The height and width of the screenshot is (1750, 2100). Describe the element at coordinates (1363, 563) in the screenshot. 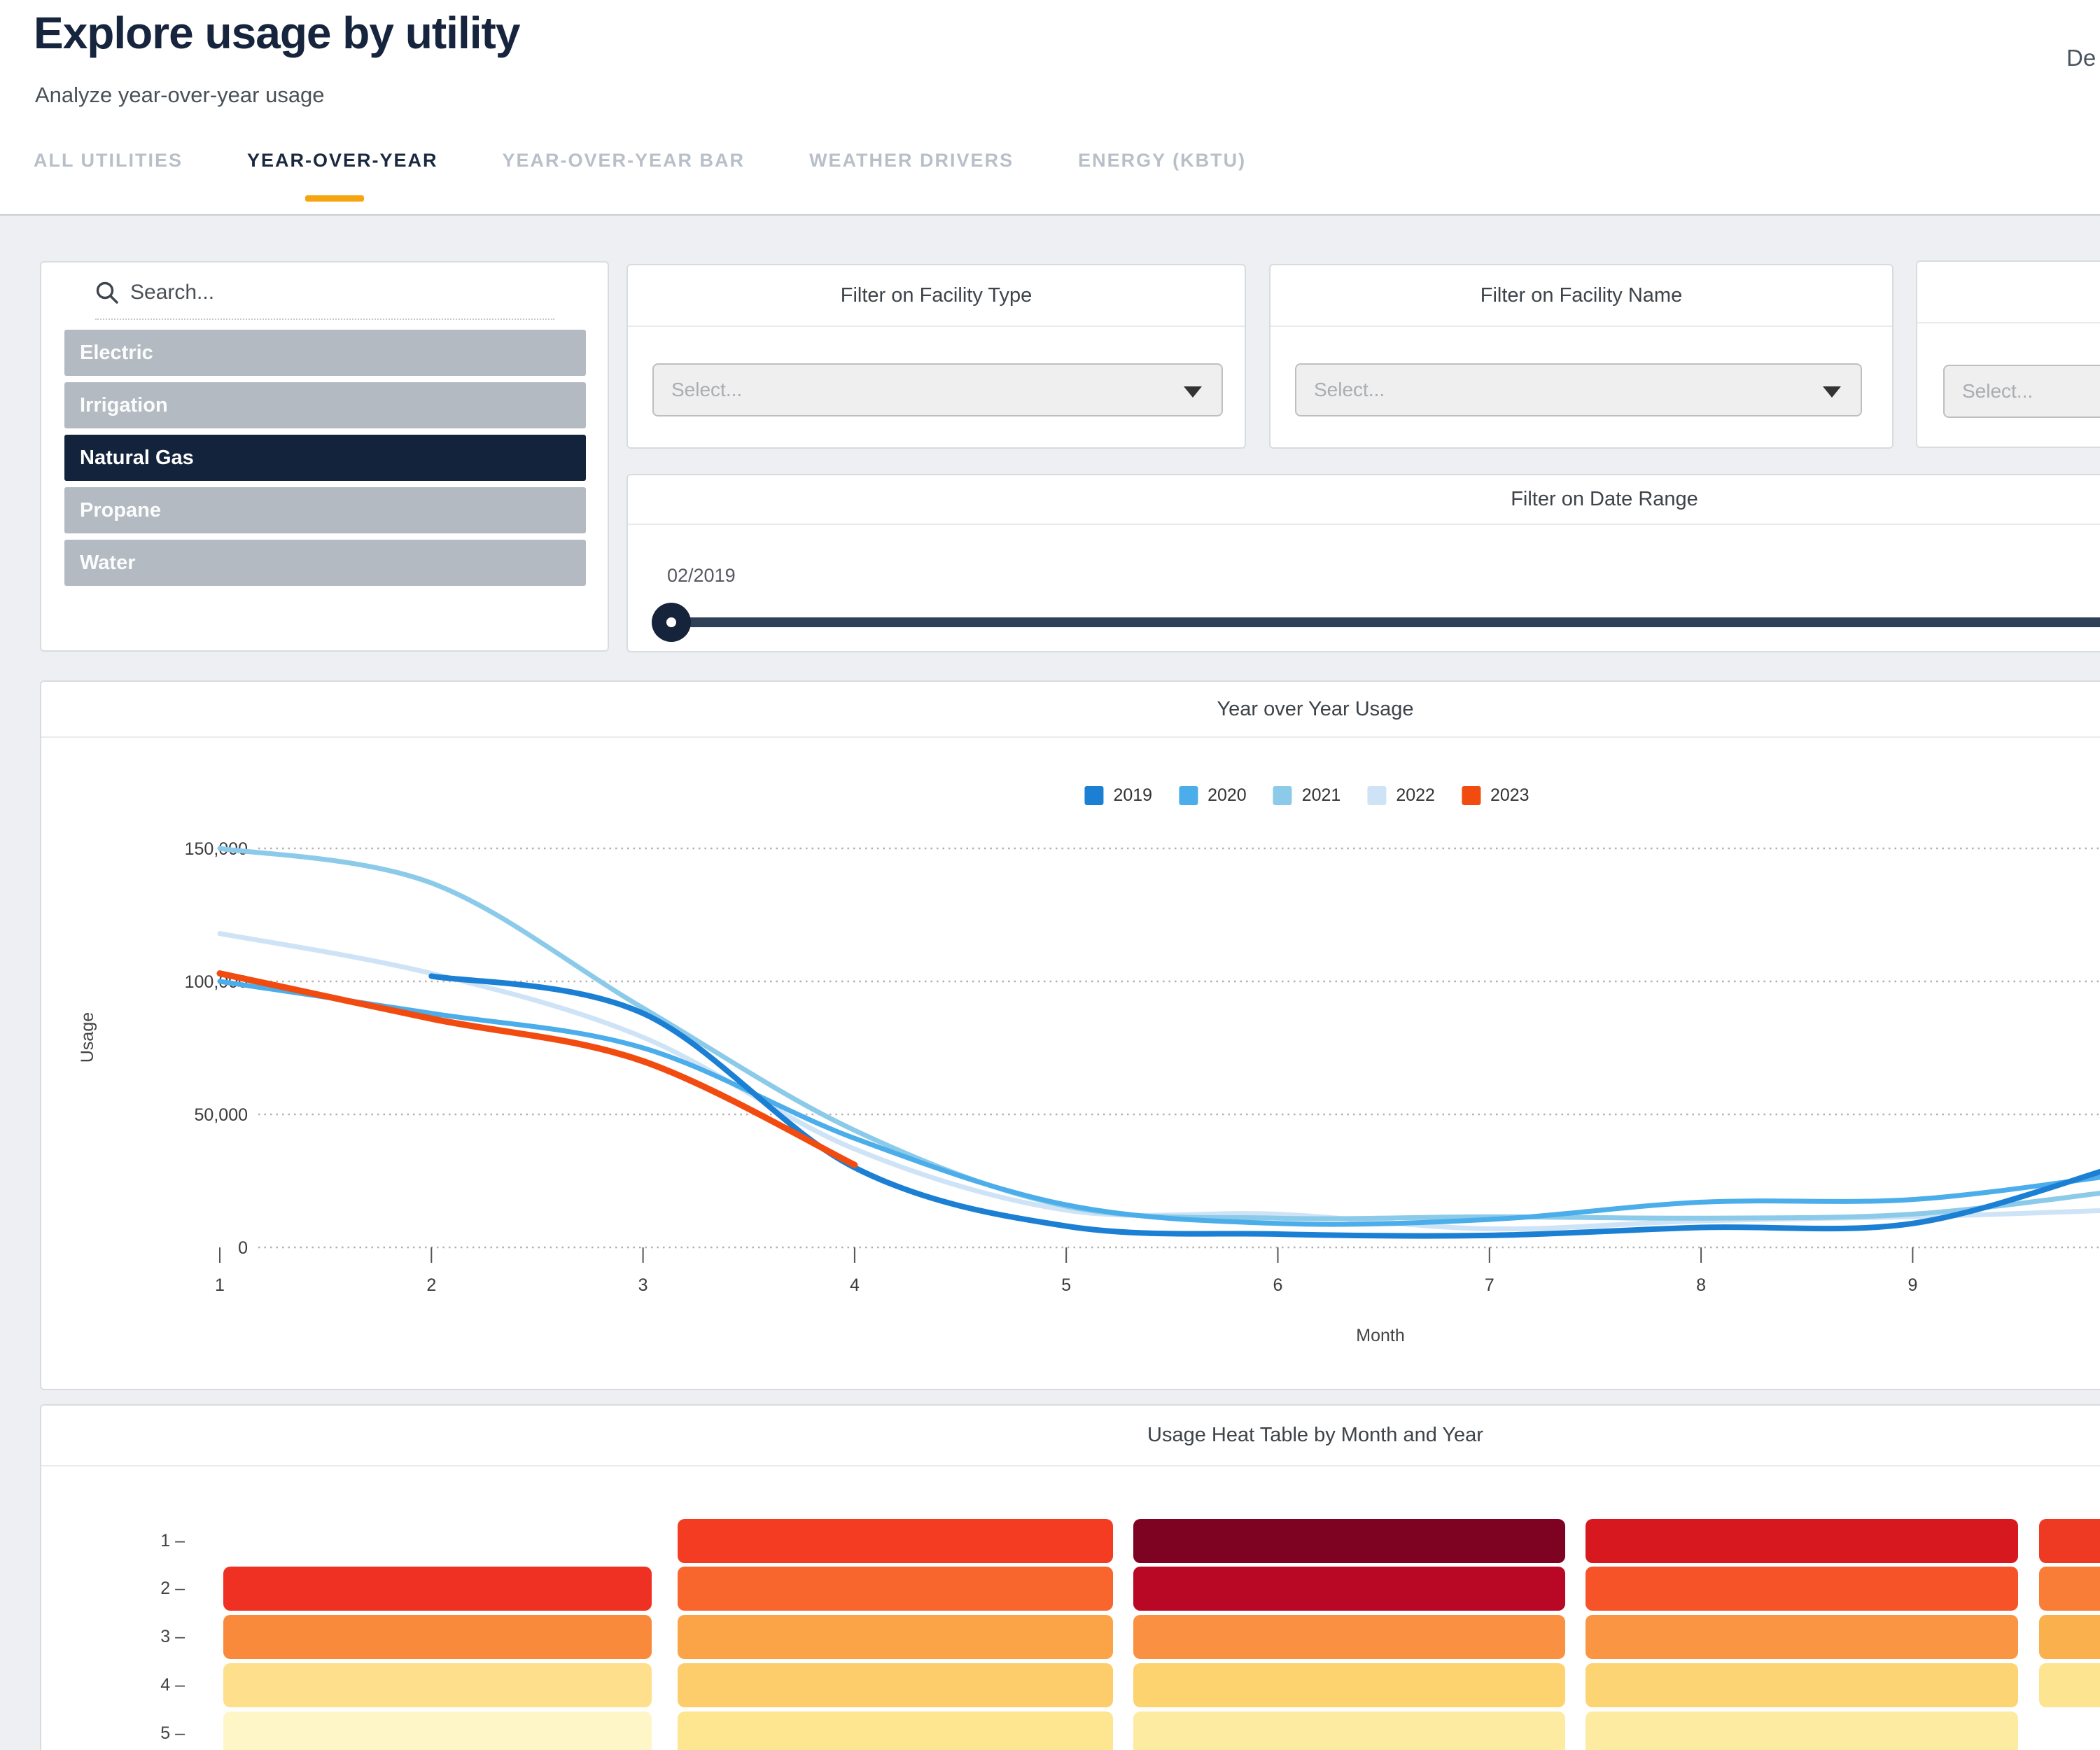

I see `date-range-panel: Filter on Date Range 02/2019` at that location.